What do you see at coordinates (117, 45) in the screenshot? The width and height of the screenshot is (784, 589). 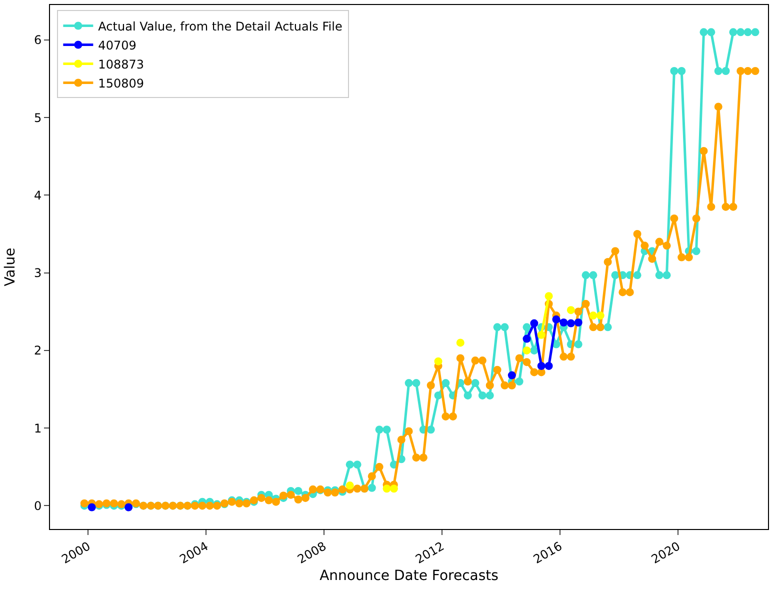 I see `legend-label: 40709` at bounding box center [117, 45].